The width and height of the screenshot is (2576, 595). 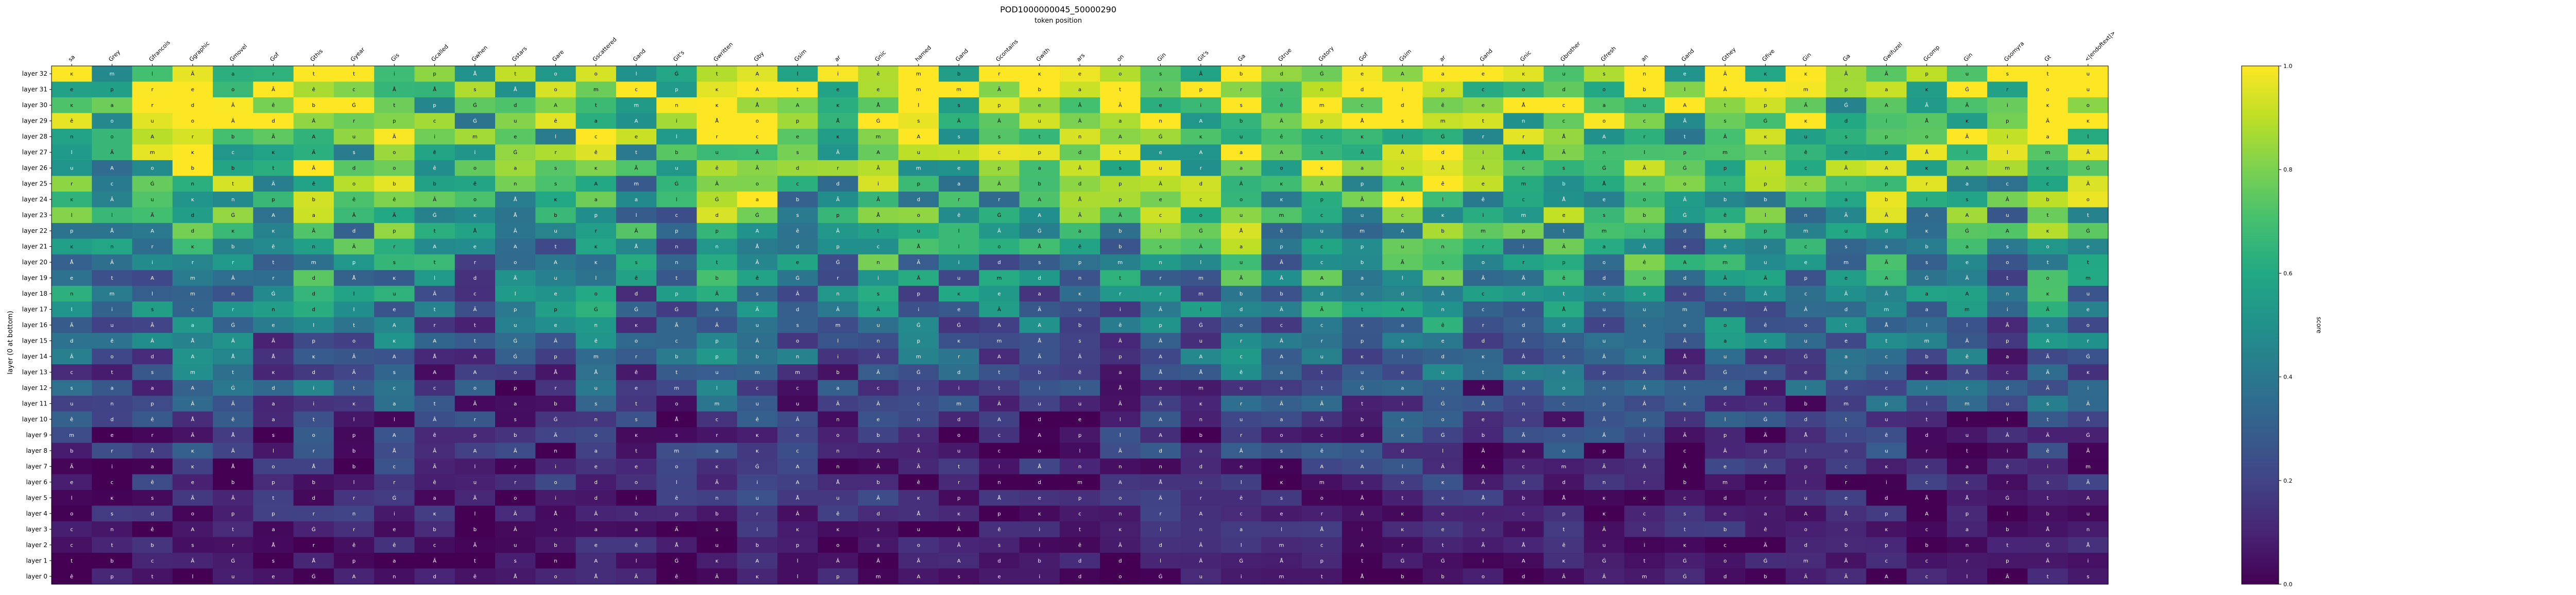 I want to click on cell-token-label: b, so click(x=1242, y=74).